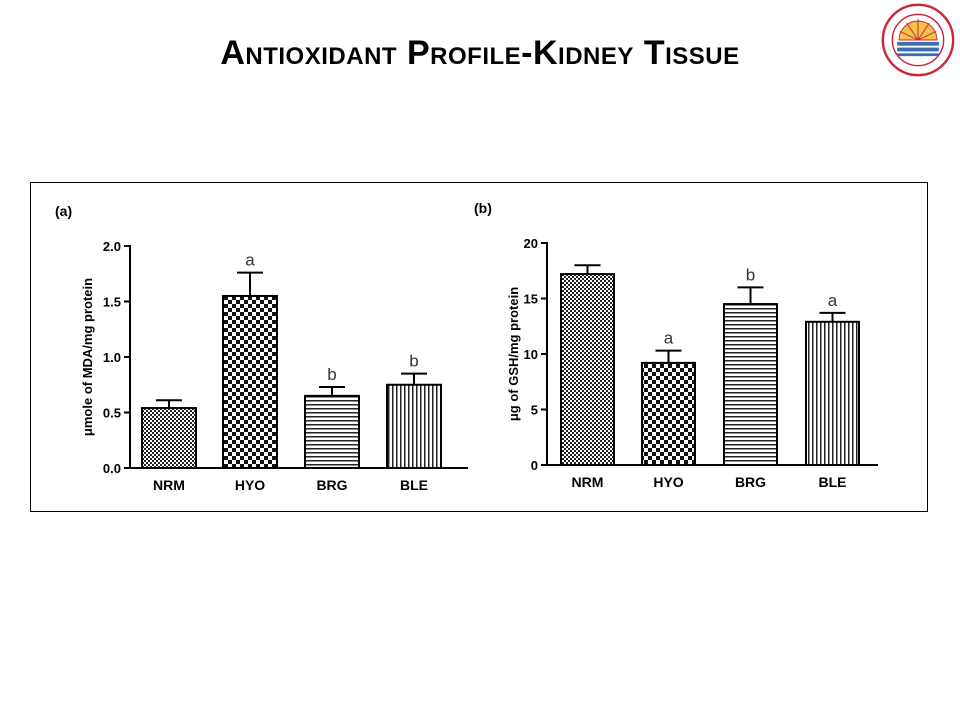 This screenshot has height=720, width=960. What do you see at coordinates (112, 468) in the screenshot?
I see `y-tick-label-a: 0.0` at bounding box center [112, 468].